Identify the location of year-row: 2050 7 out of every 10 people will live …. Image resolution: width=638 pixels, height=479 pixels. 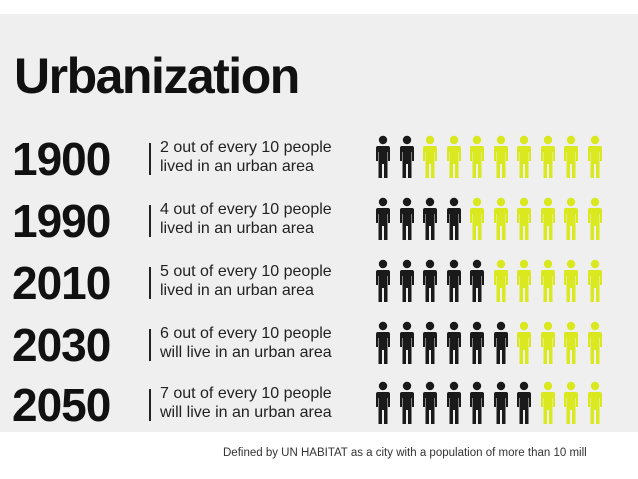
(319, 405).